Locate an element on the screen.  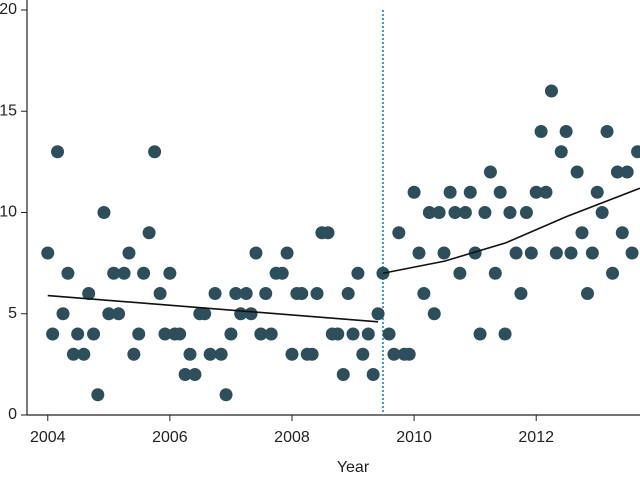
x-axis-label: Year is located at coordinates (353, 467).